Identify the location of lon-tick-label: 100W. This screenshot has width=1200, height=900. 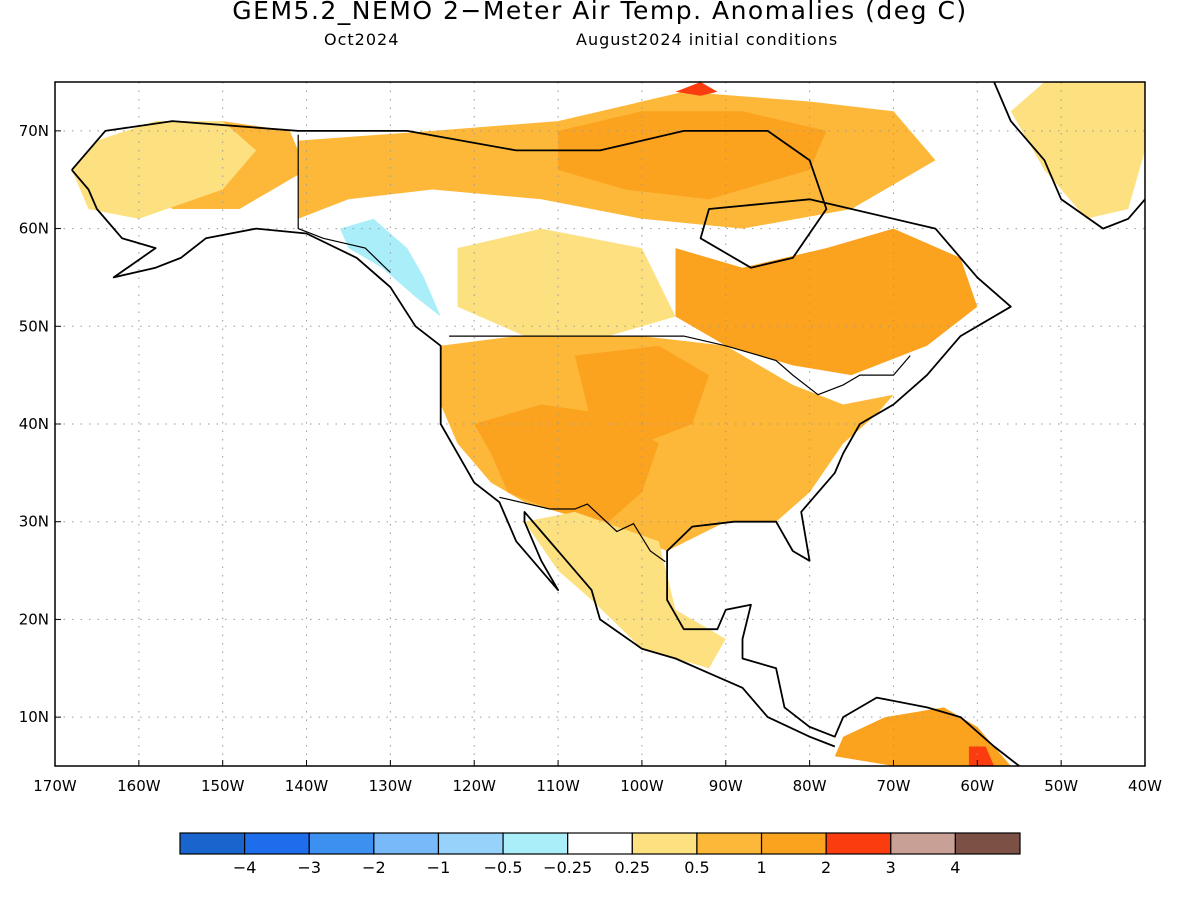
(642, 786).